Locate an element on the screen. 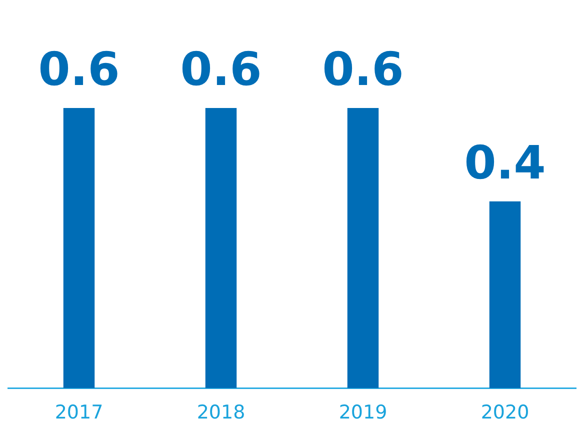 Image resolution: width=584 pixels, height=443 pixels. data-label: 0.4 is located at coordinates (505, 162).